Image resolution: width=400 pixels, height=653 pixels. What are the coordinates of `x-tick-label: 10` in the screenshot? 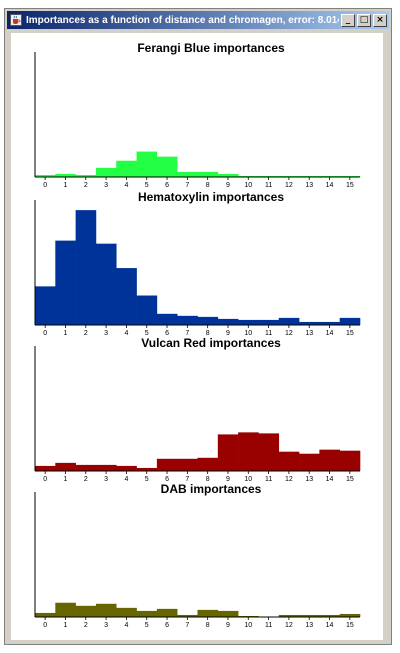 It's located at (248, 479).